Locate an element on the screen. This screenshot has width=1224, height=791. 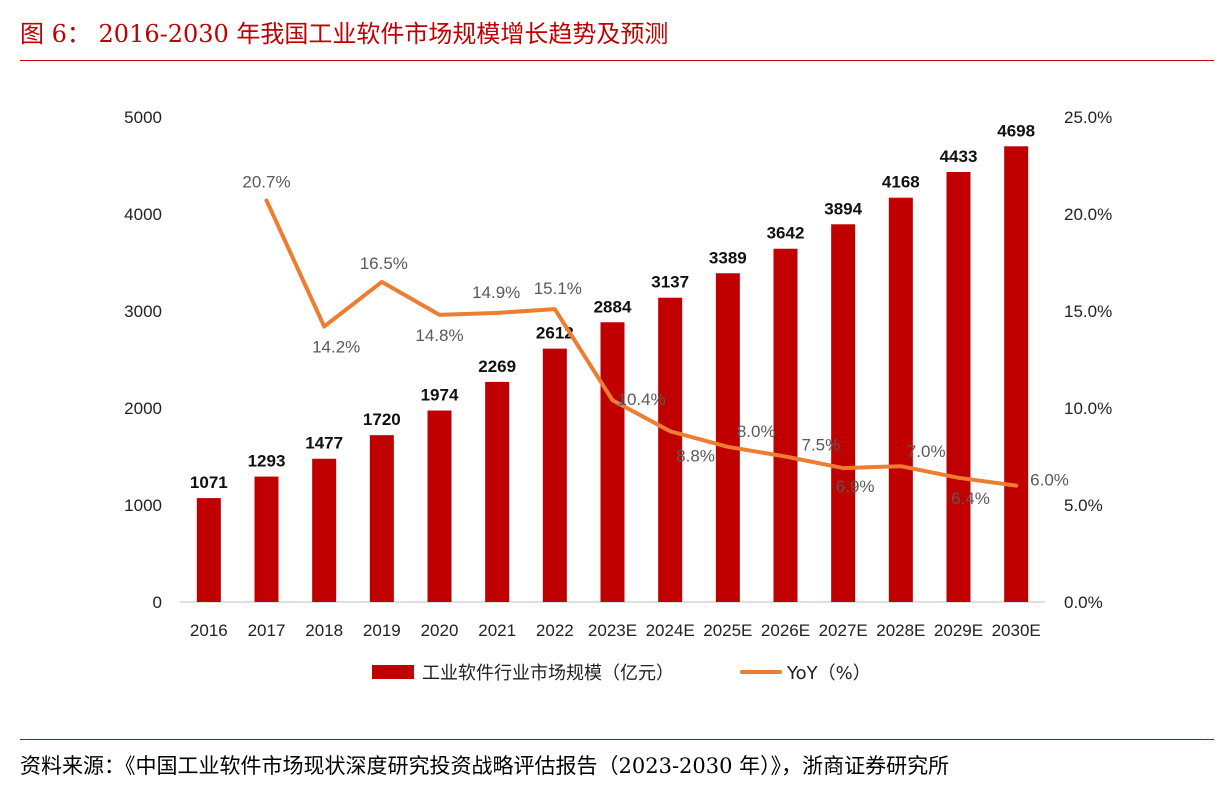
yoy-point-label: 15.1% is located at coordinates (558, 288).